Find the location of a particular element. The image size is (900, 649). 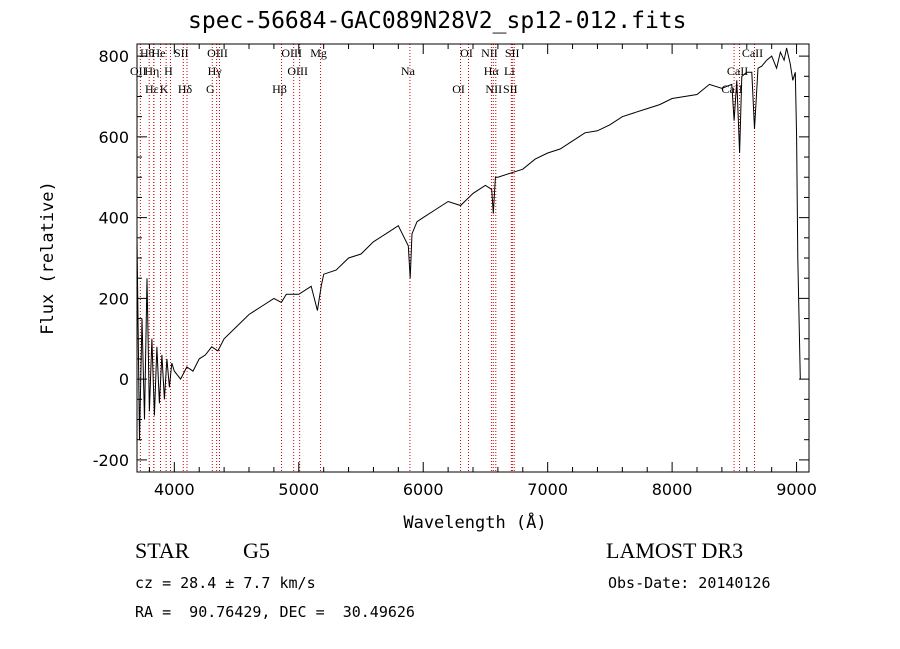

y-tick-label: 800 is located at coordinates (113, 56).